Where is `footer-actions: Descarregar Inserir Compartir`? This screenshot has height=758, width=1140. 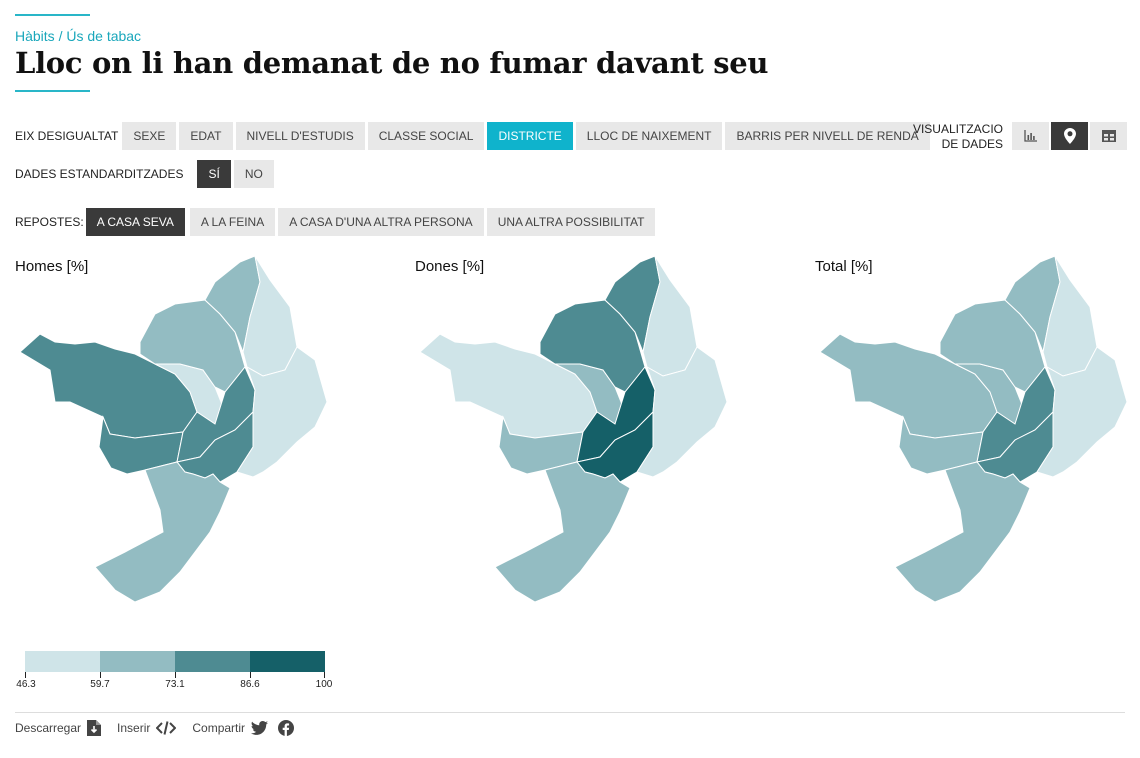
footer-actions: Descarregar Inserir Compartir is located at coordinates (162, 728).